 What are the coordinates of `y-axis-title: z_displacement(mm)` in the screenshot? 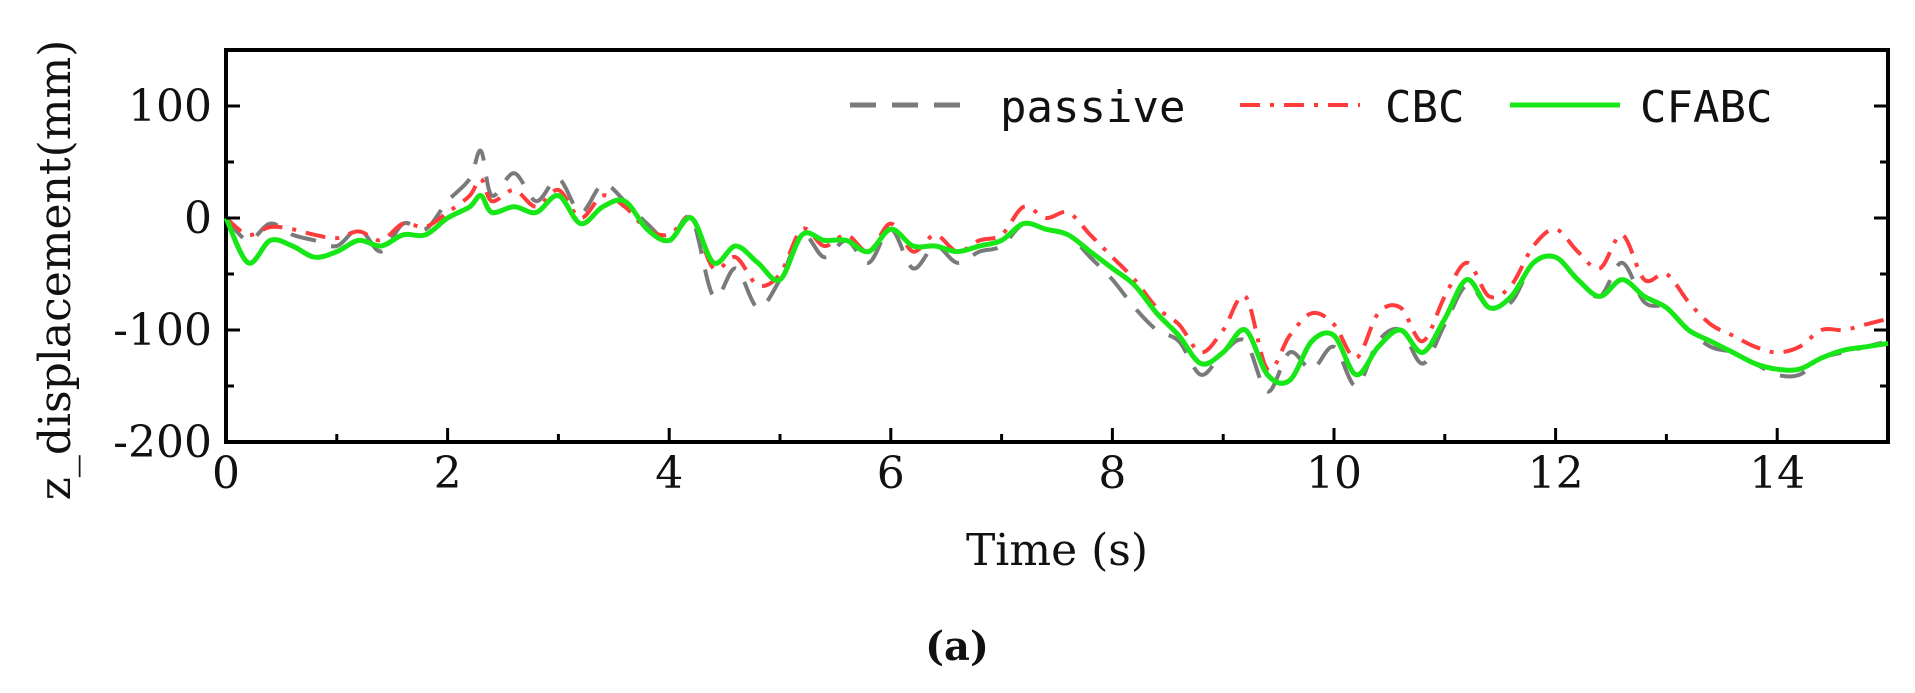 It's located at (55, 270).